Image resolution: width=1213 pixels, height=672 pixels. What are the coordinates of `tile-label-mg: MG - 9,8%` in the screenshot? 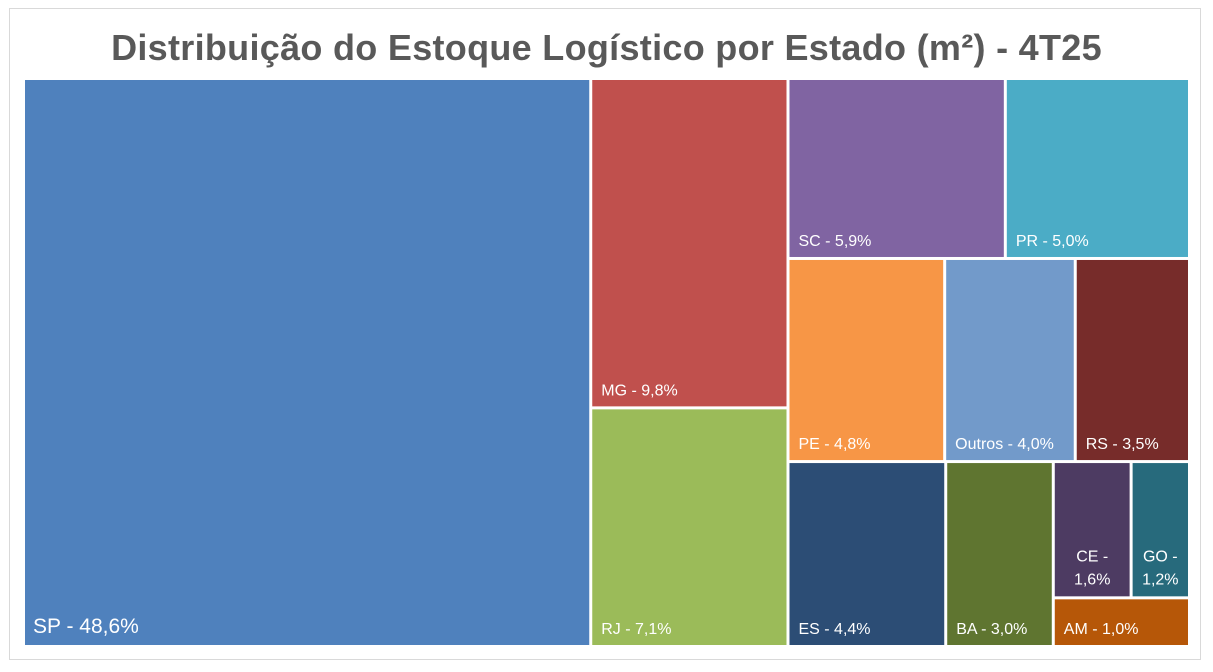 It's located at (639, 390).